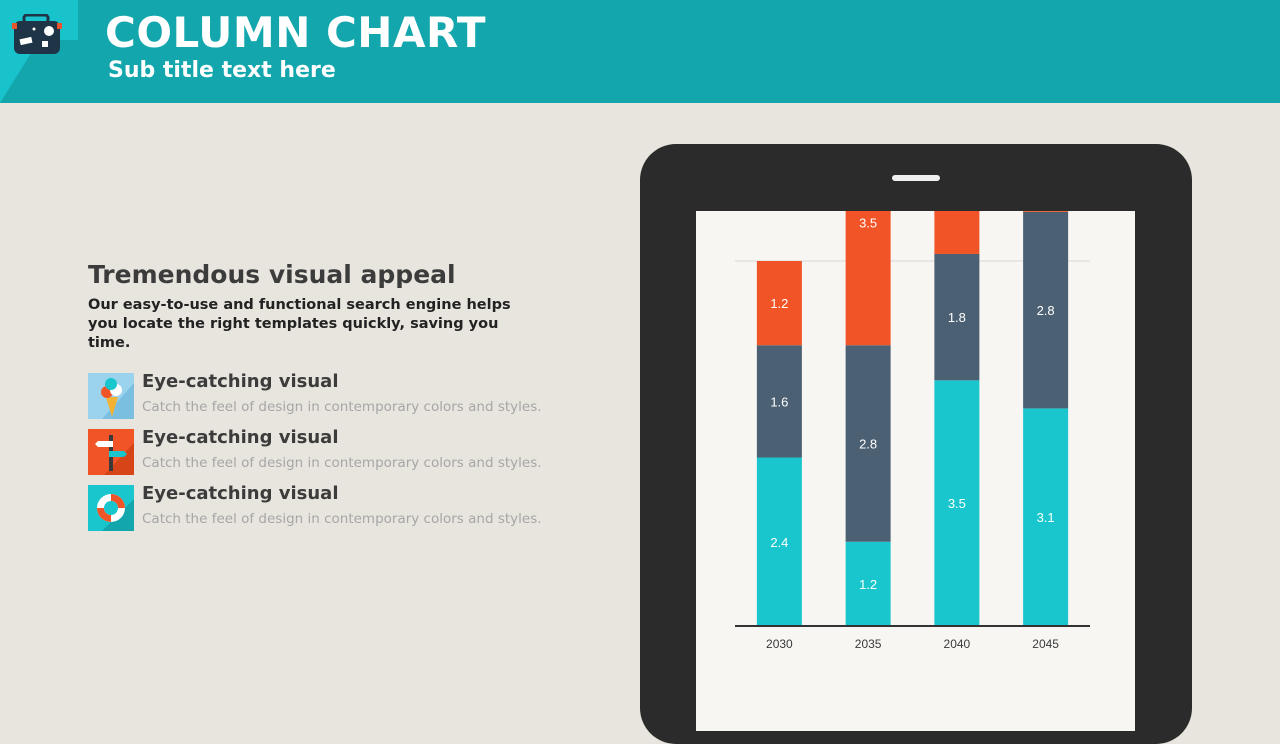 The height and width of the screenshot is (744, 1280). I want to click on data-label: 1.6, so click(779, 401).